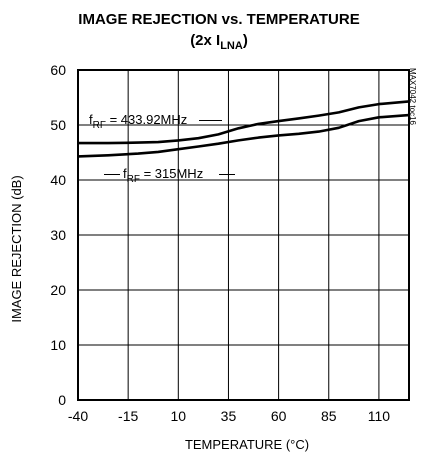 This screenshot has width=421, height=458. I want to click on series-label-1: fRF = 433.92MHz, so click(138, 121).